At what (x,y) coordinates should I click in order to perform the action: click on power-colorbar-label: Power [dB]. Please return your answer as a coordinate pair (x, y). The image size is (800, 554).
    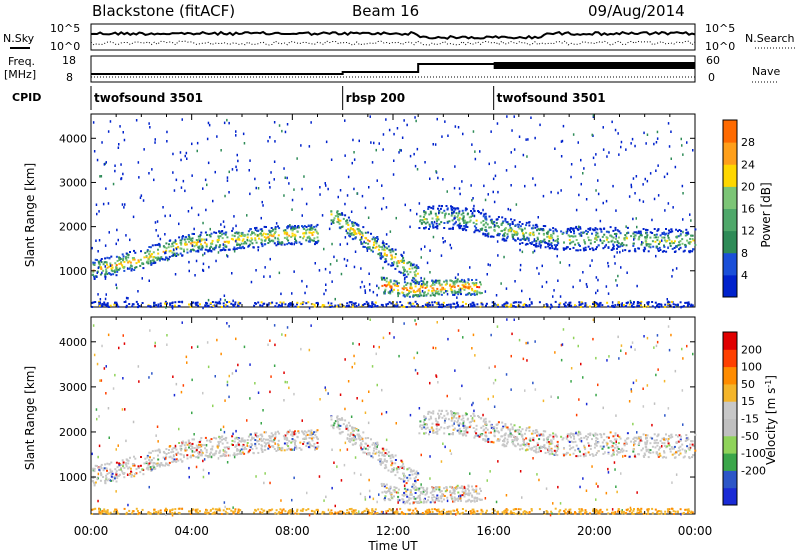
    Looking at the image, I should click on (766, 214).